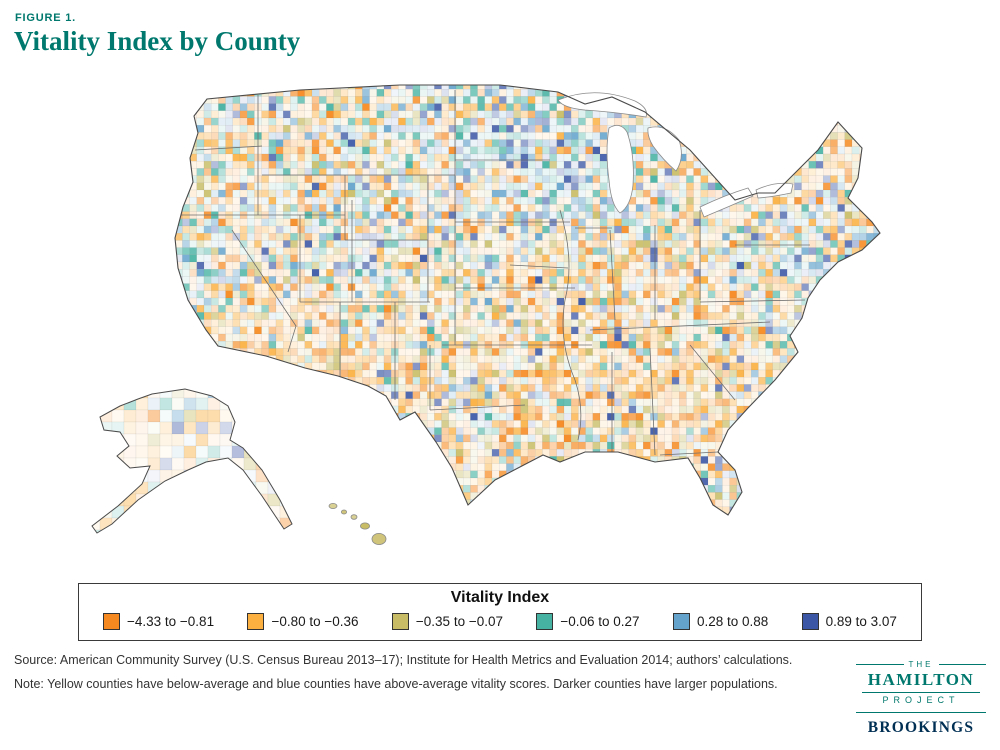 The height and width of the screenshot is (750, 1000). Describe the element at coordinates (600, 621) in the screenshot. I see `legend-label: −0.06 to 0.27` at that location.